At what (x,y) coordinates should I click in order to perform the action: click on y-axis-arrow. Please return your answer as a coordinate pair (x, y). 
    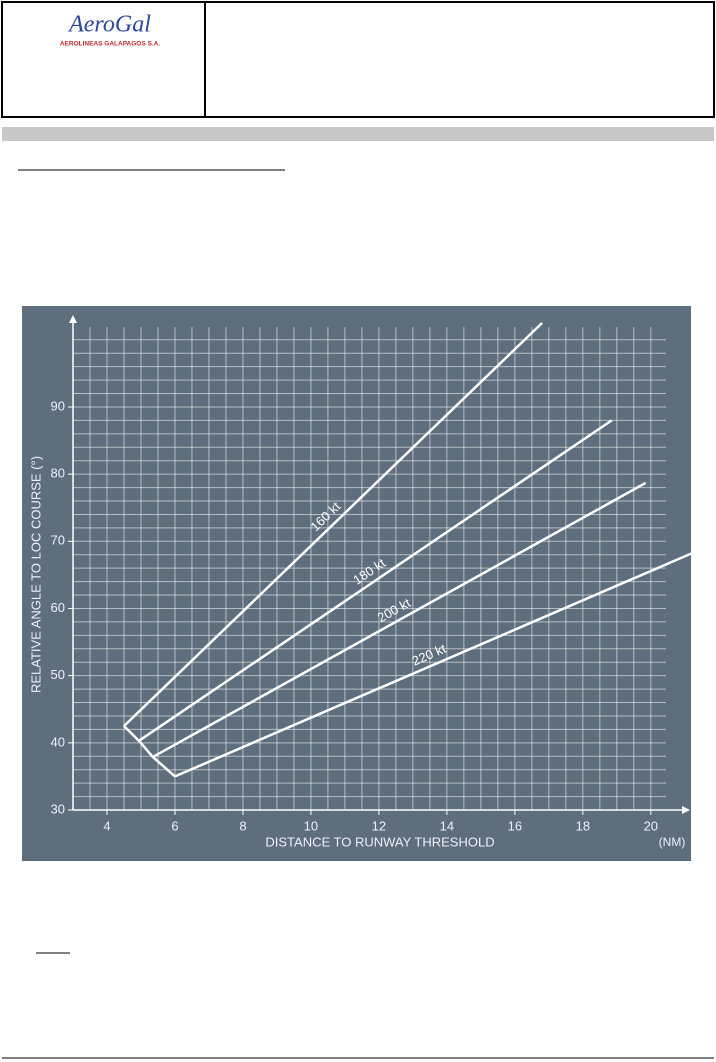
    Looking at the image, I should click on (73, 319).